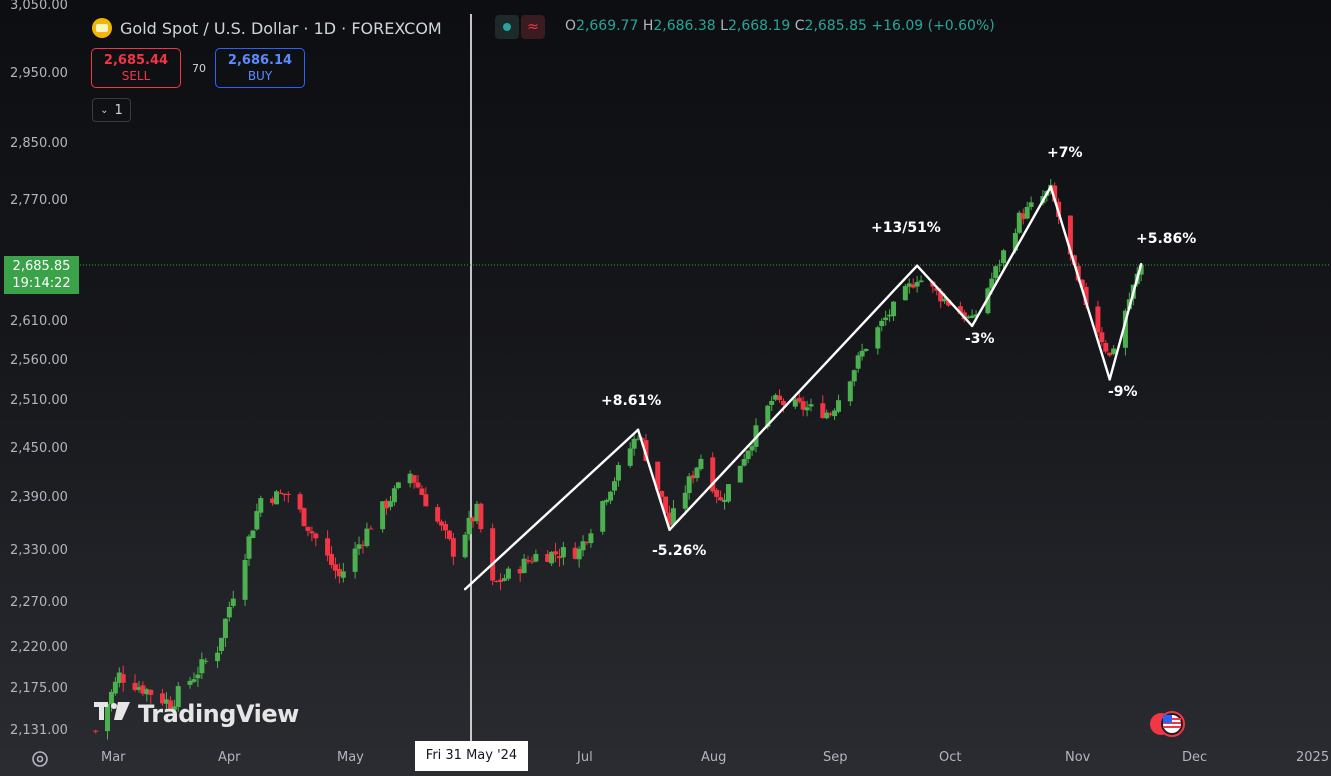 This screenshot has height=776, width=1331. I want to click on annotation-label: +13/51%, so click(906, 228).